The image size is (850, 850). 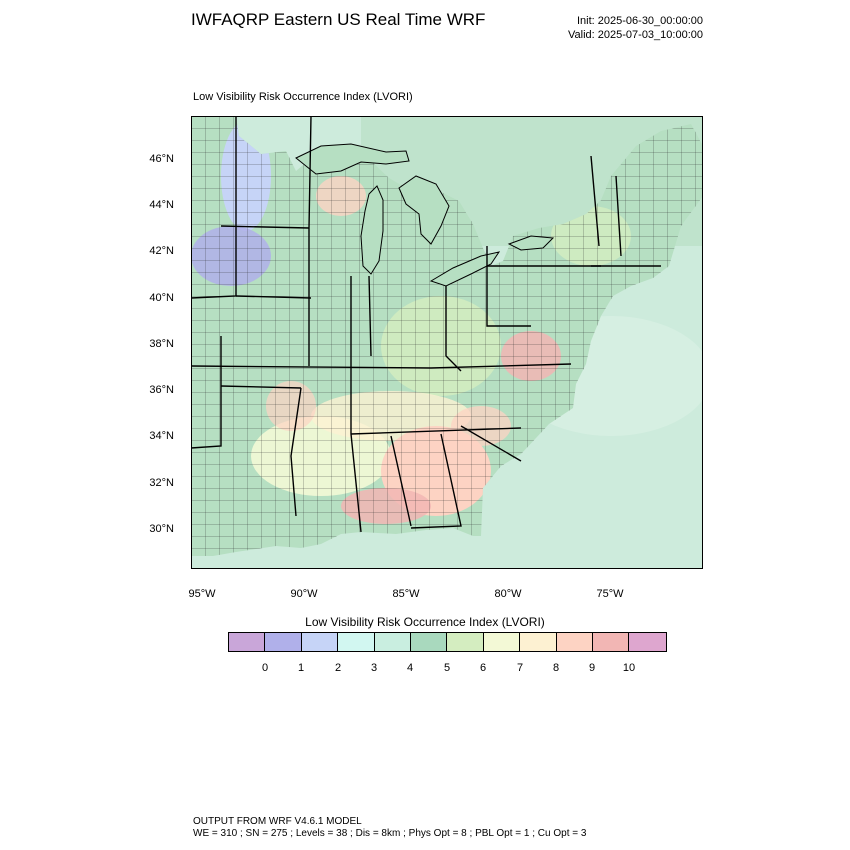 I want to click on colorbar-tick: 0, so click(x=265, y=668).